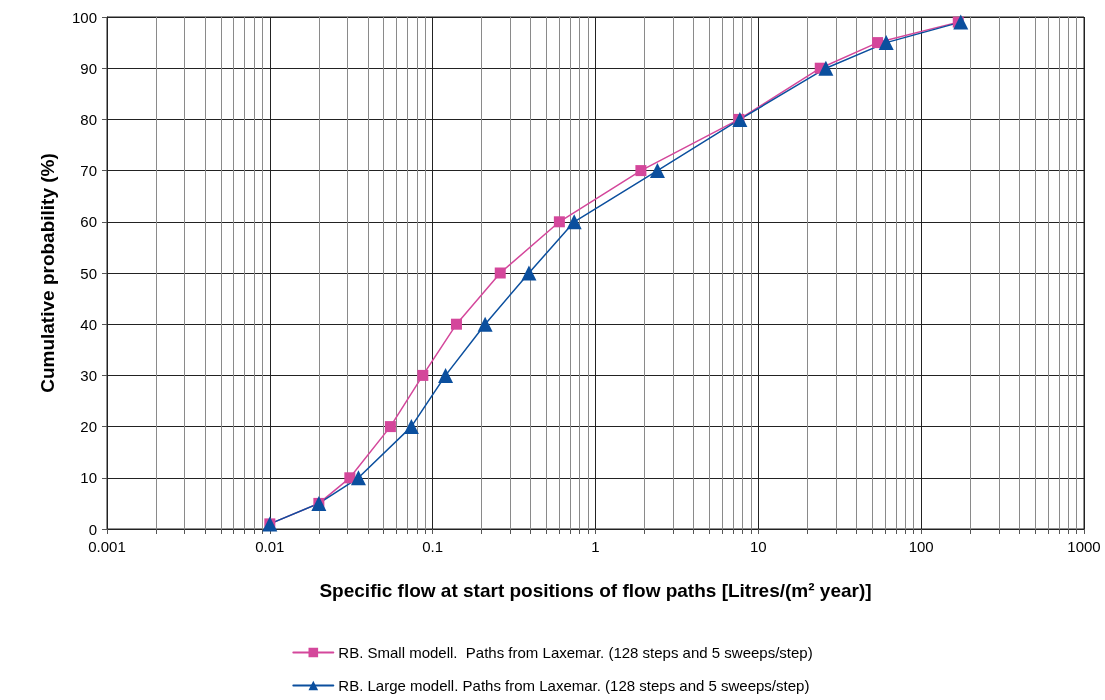 The height and width of the screenshot is (700, 1105). What do you see at coordinates (88, 119) in the screenshot?
I see `y-tick-label: 80` at bounding box center [88, 119].